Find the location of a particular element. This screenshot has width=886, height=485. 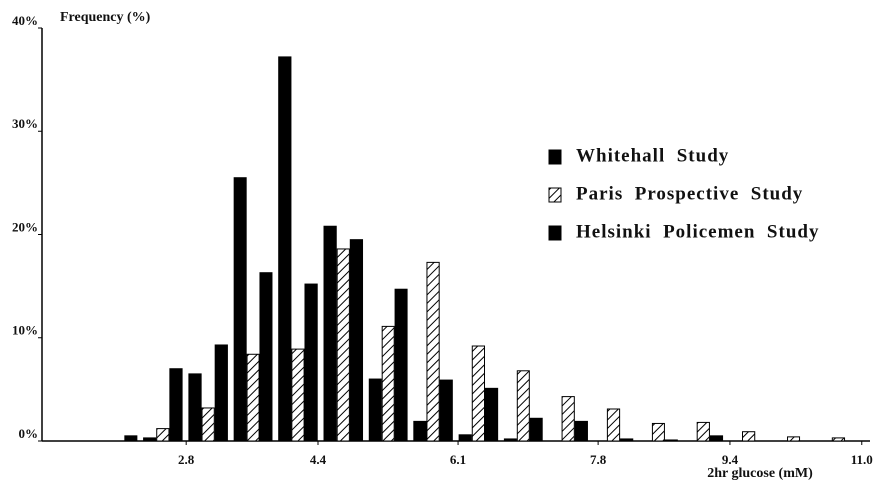

y-tick-label: 20% is located at coordinates (25, 226).